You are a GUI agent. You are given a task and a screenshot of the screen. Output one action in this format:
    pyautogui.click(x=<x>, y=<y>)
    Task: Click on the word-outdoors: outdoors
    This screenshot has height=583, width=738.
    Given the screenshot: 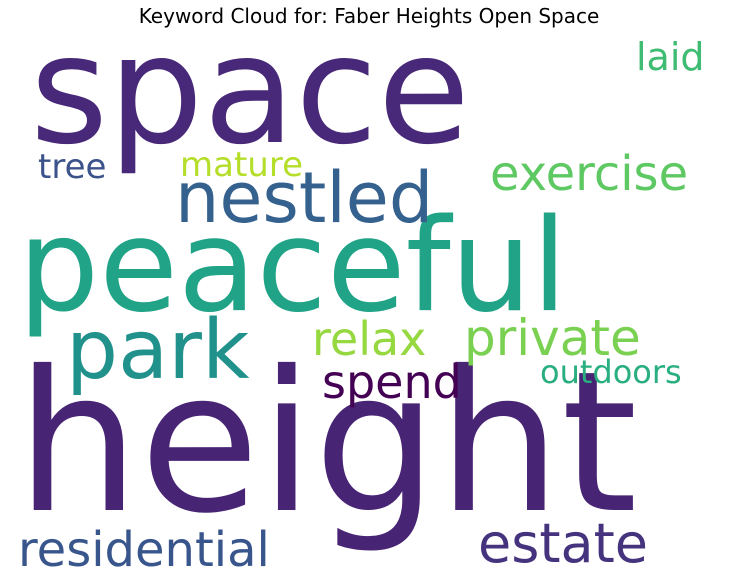 What is the action you would take?
    pyautogui.click(x=611, y=372)
    